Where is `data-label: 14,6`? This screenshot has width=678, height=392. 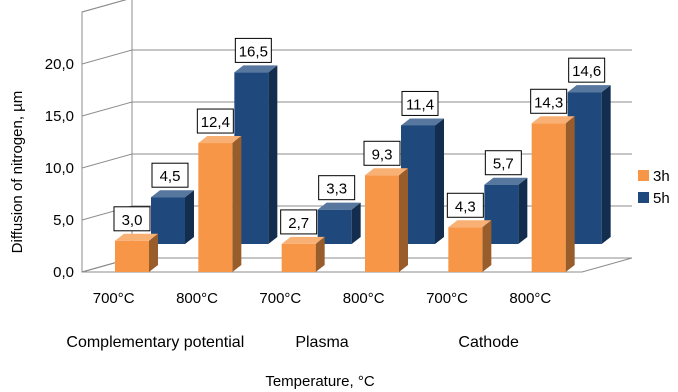
data-label: 14,6 is located at coordinates (587, 70).